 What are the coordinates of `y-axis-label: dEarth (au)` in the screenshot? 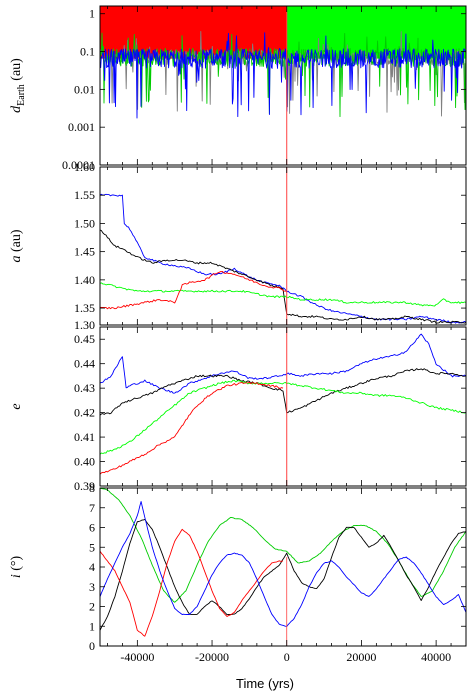 It's located at (18, 85).